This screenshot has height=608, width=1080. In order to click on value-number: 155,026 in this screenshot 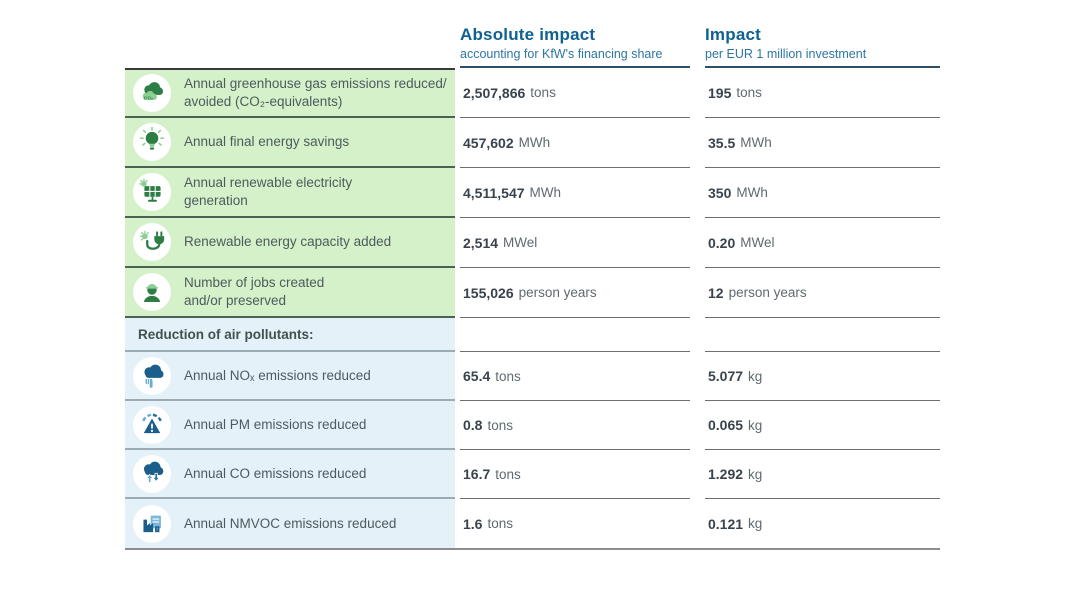, I will do `click(488, 292)`.